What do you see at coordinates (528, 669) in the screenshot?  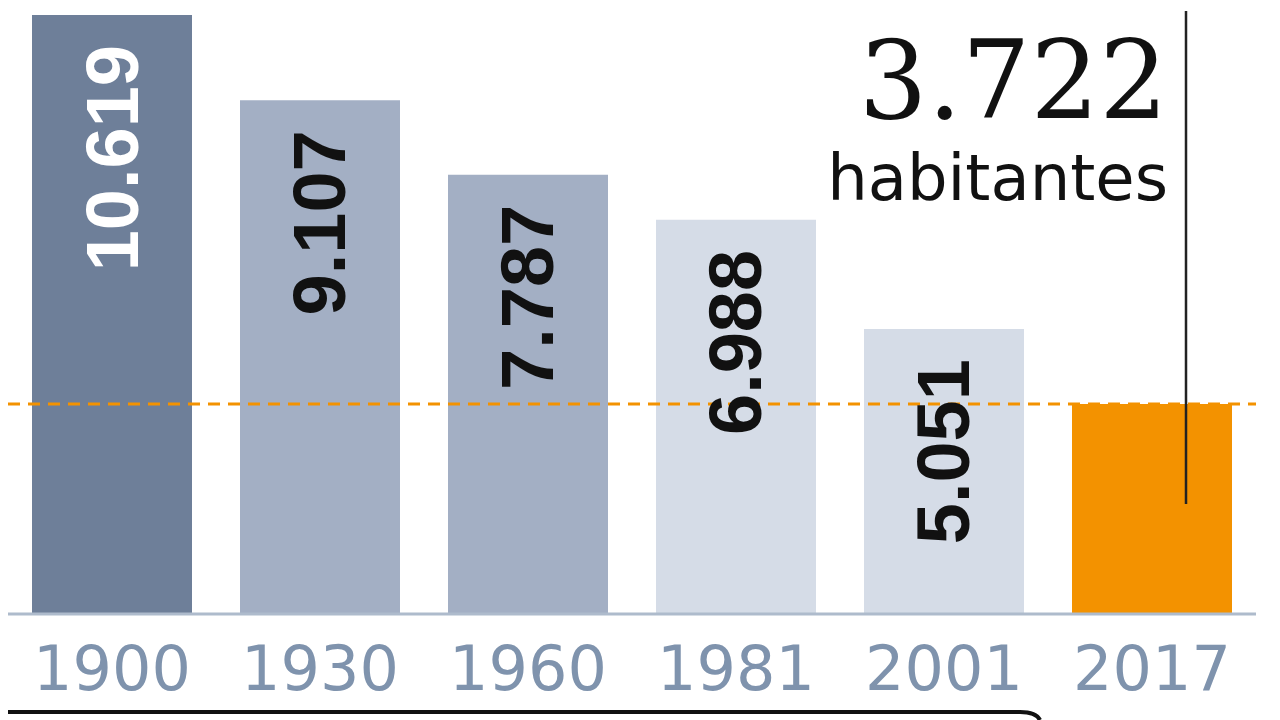 I see `x-tick-label: 1960` at bounding box center [528, 669].